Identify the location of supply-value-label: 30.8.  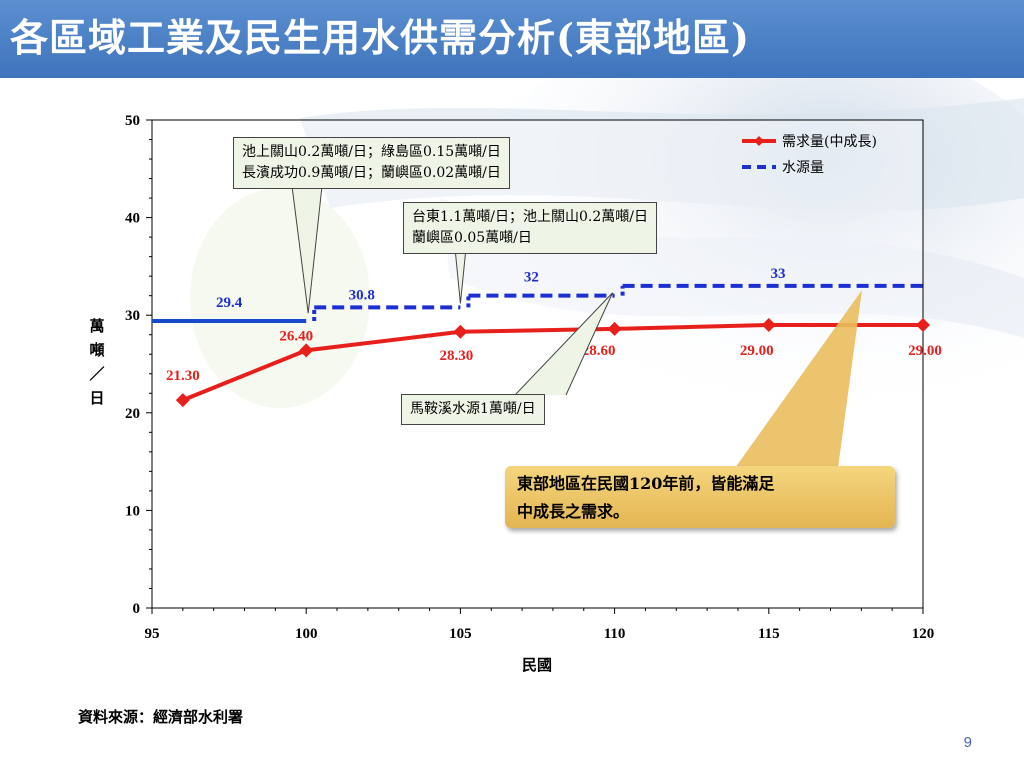
(362, 295).